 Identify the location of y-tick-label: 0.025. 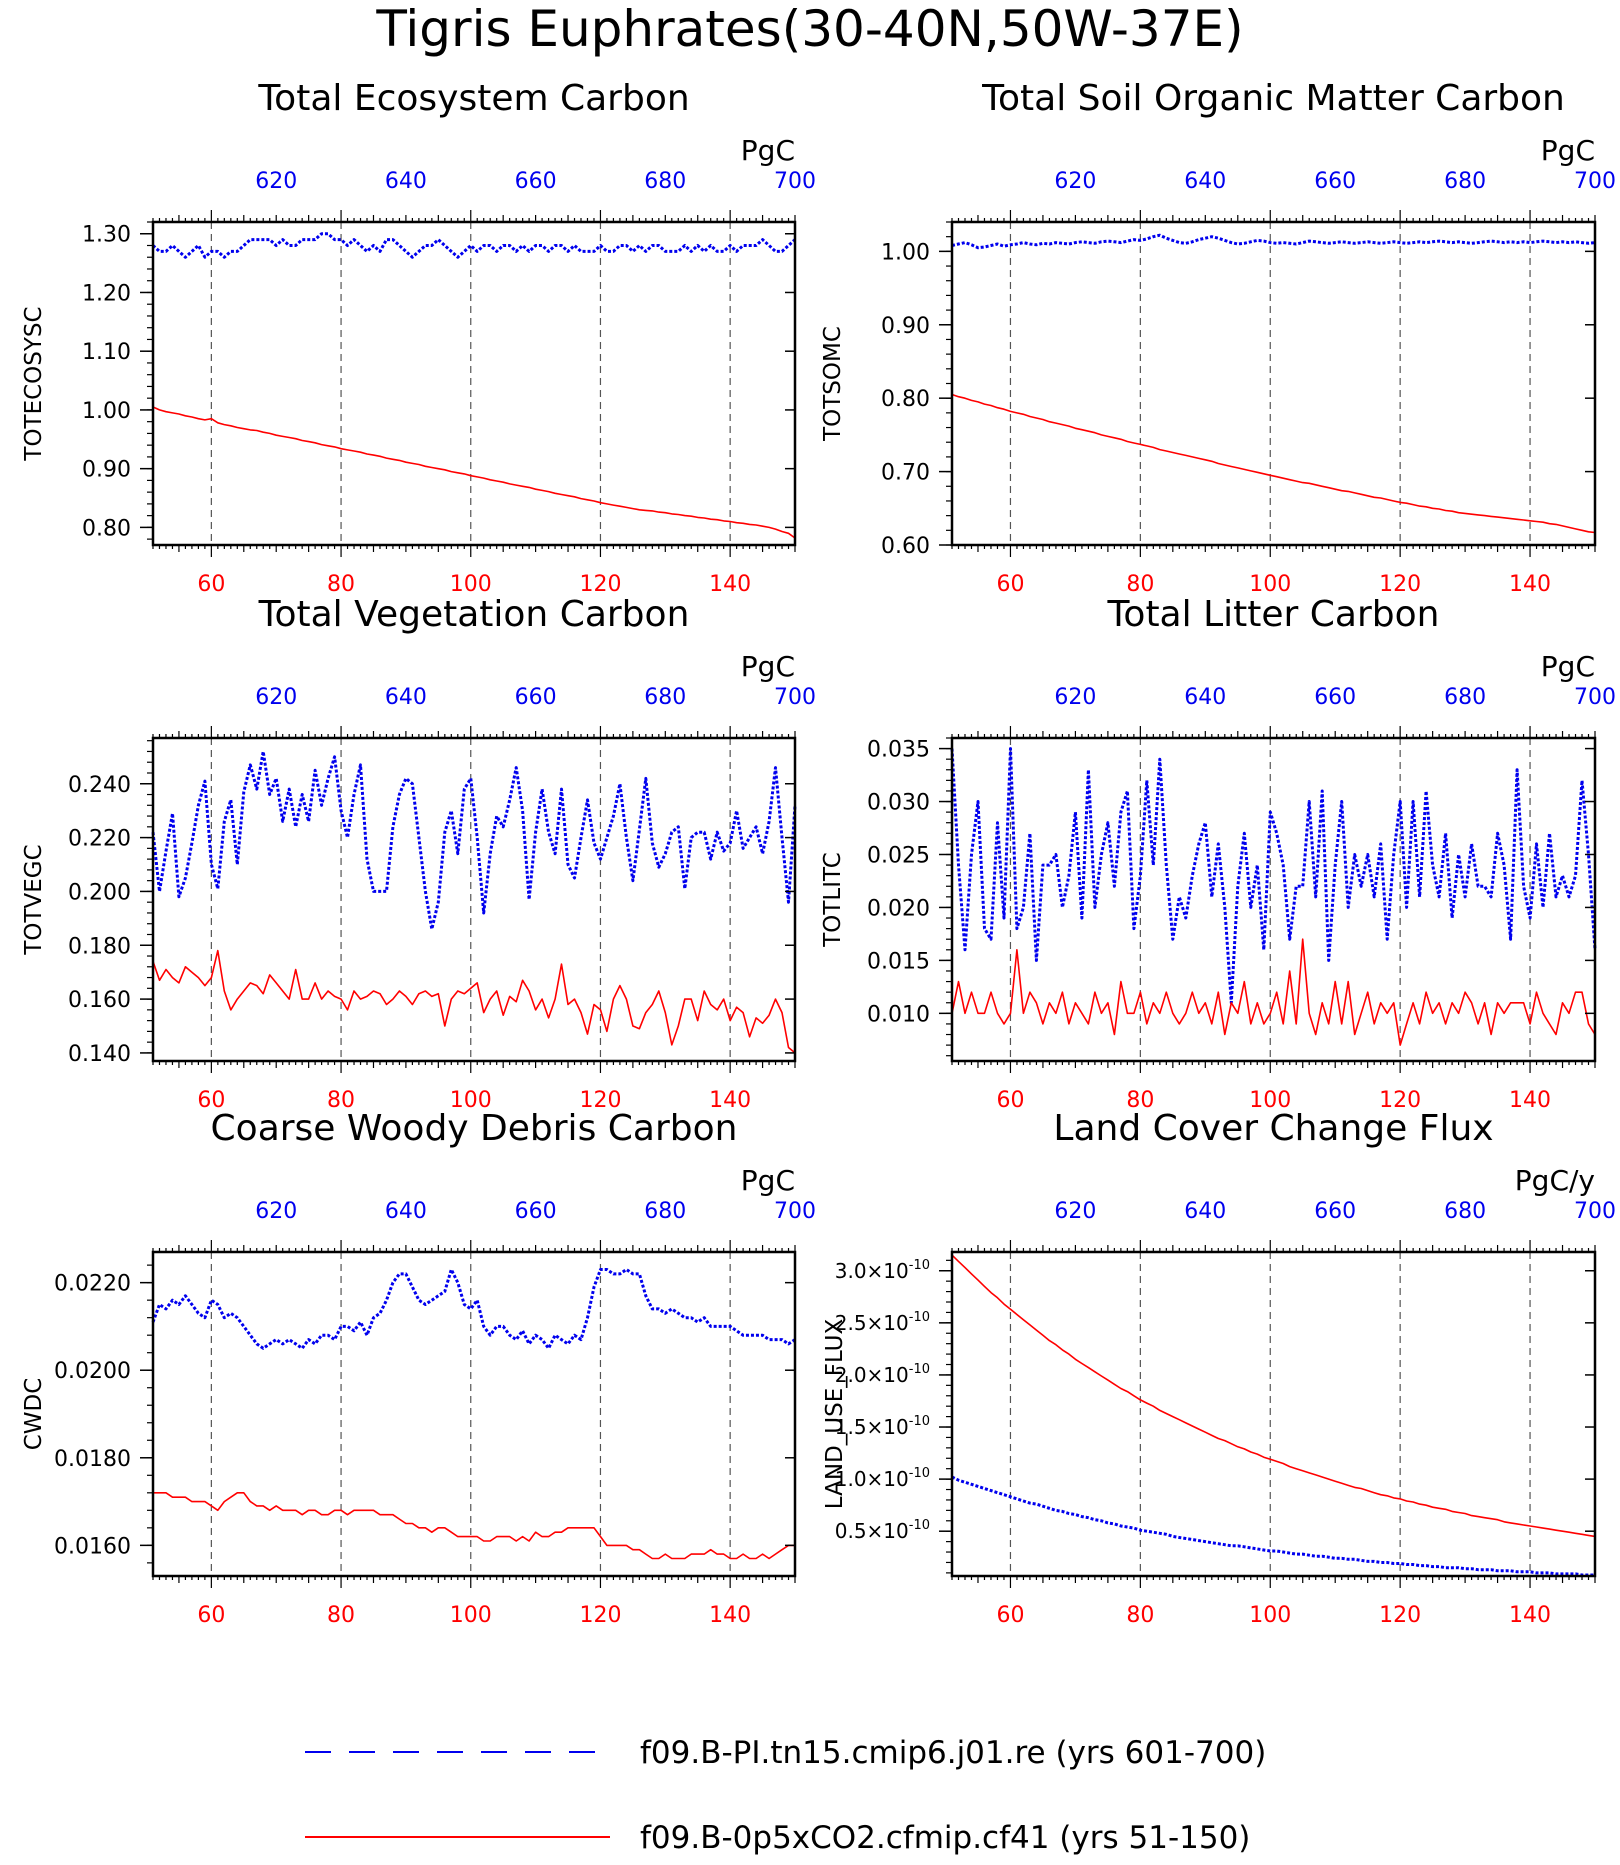
(898, 855).